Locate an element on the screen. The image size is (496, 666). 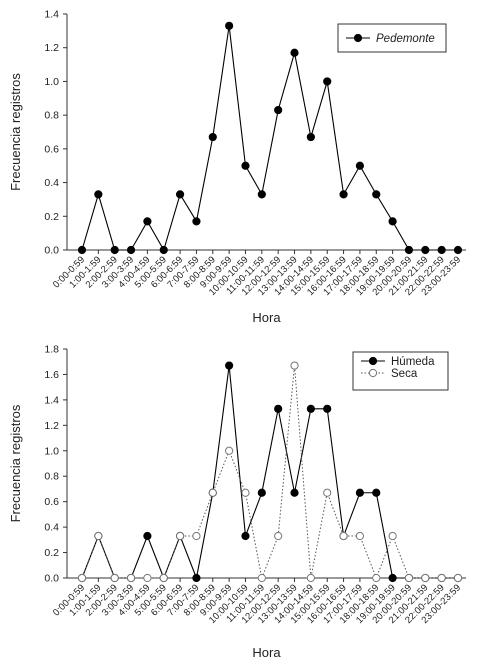
y-tick-label: 1.8 is located at coordinates (51, 350).